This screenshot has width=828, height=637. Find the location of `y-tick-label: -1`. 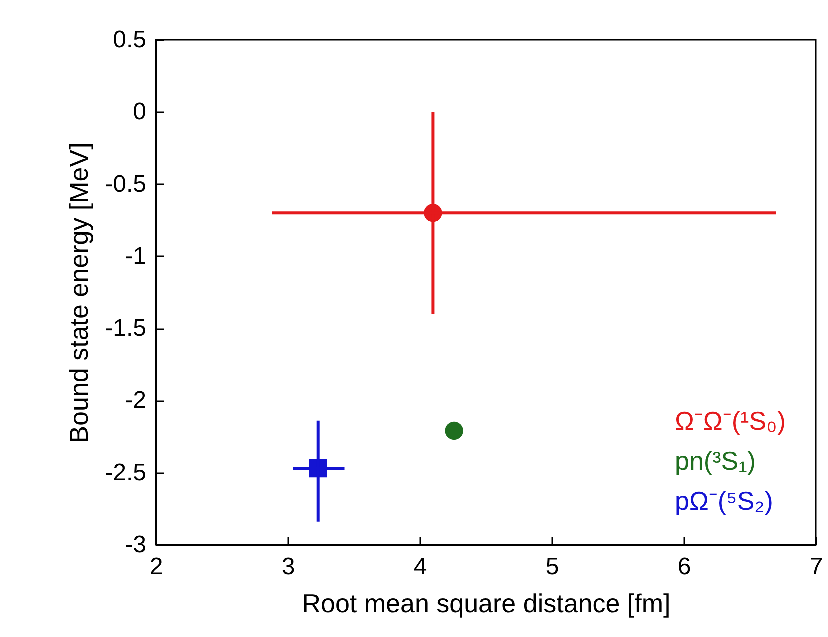

y-tick-label: -1 is located at coordinates (135, 256).